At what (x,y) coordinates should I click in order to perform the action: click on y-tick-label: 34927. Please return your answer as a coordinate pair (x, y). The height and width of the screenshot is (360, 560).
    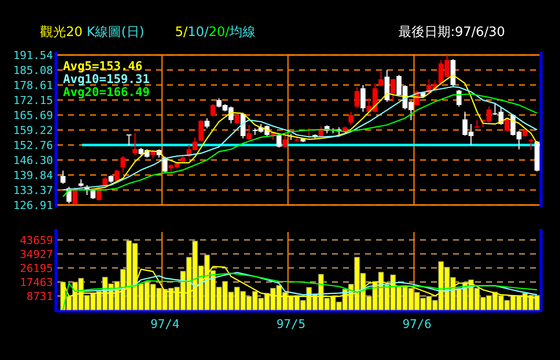
    Looking at the image, I should click on (36, 254).